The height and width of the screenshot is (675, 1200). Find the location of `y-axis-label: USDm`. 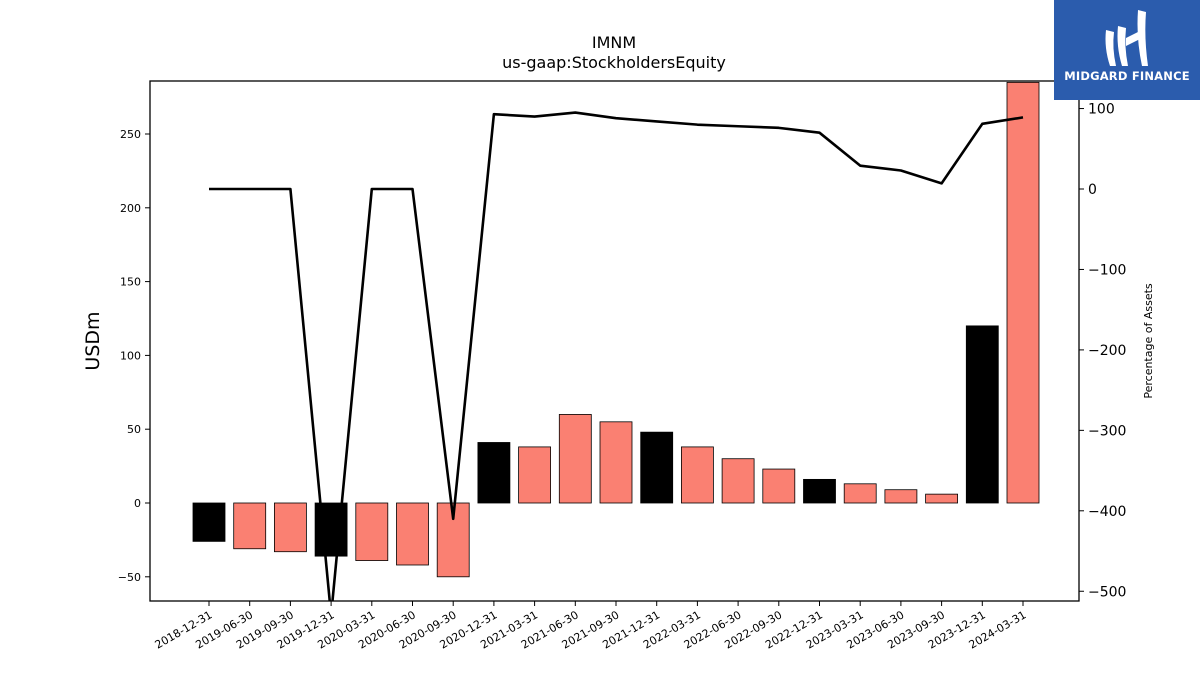

y-axis-label: USDm is located at coordinates (93, 340).